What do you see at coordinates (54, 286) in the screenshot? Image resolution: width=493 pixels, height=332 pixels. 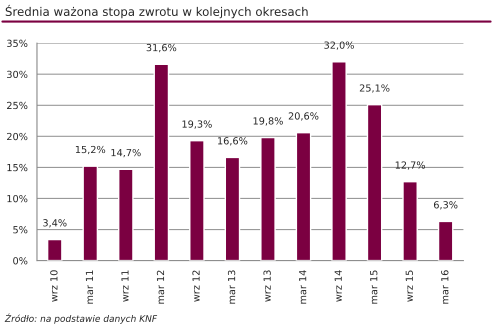 I see `x-tick-label: wrz 10` at bounding box center [54, 286].